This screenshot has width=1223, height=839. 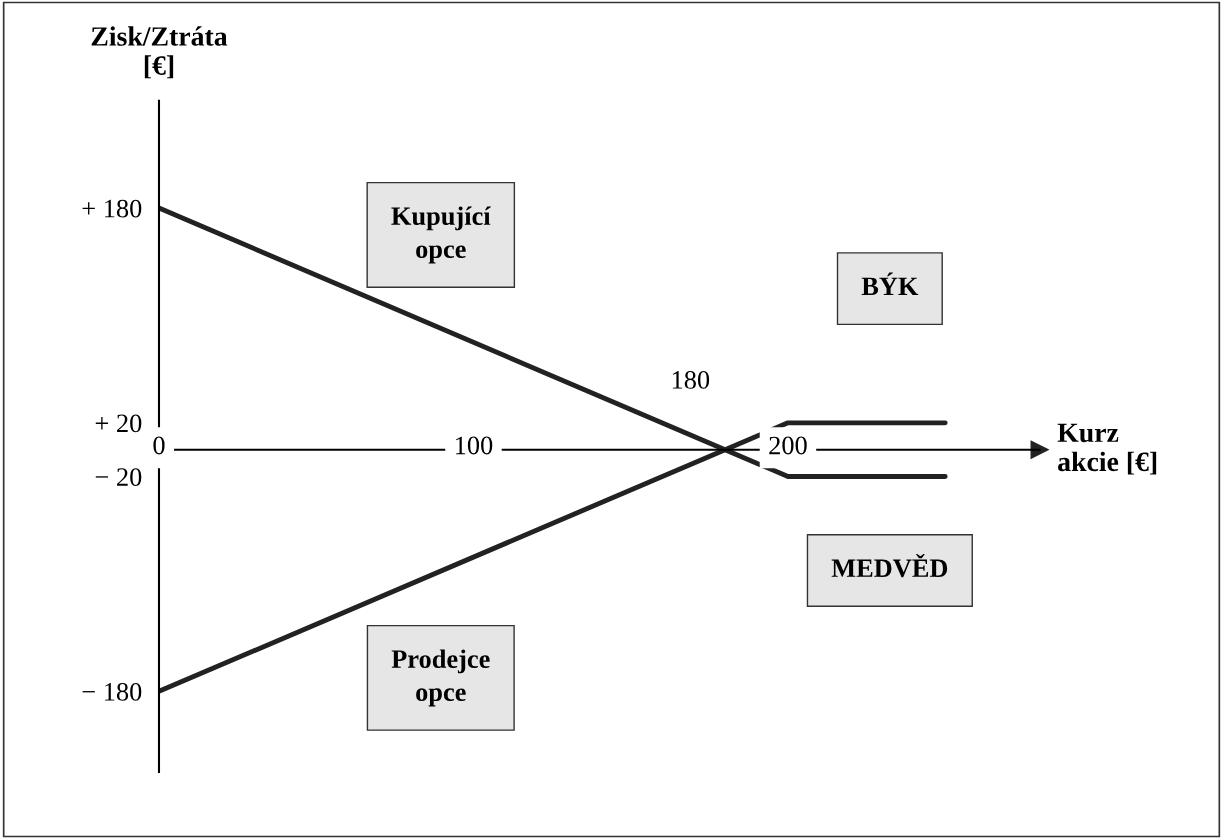 What do you see at coordinates (1107, 449) in the screenshot?
I see `x-axis-title: Kurz akcie [€]` at bounding box center [1107, 449].